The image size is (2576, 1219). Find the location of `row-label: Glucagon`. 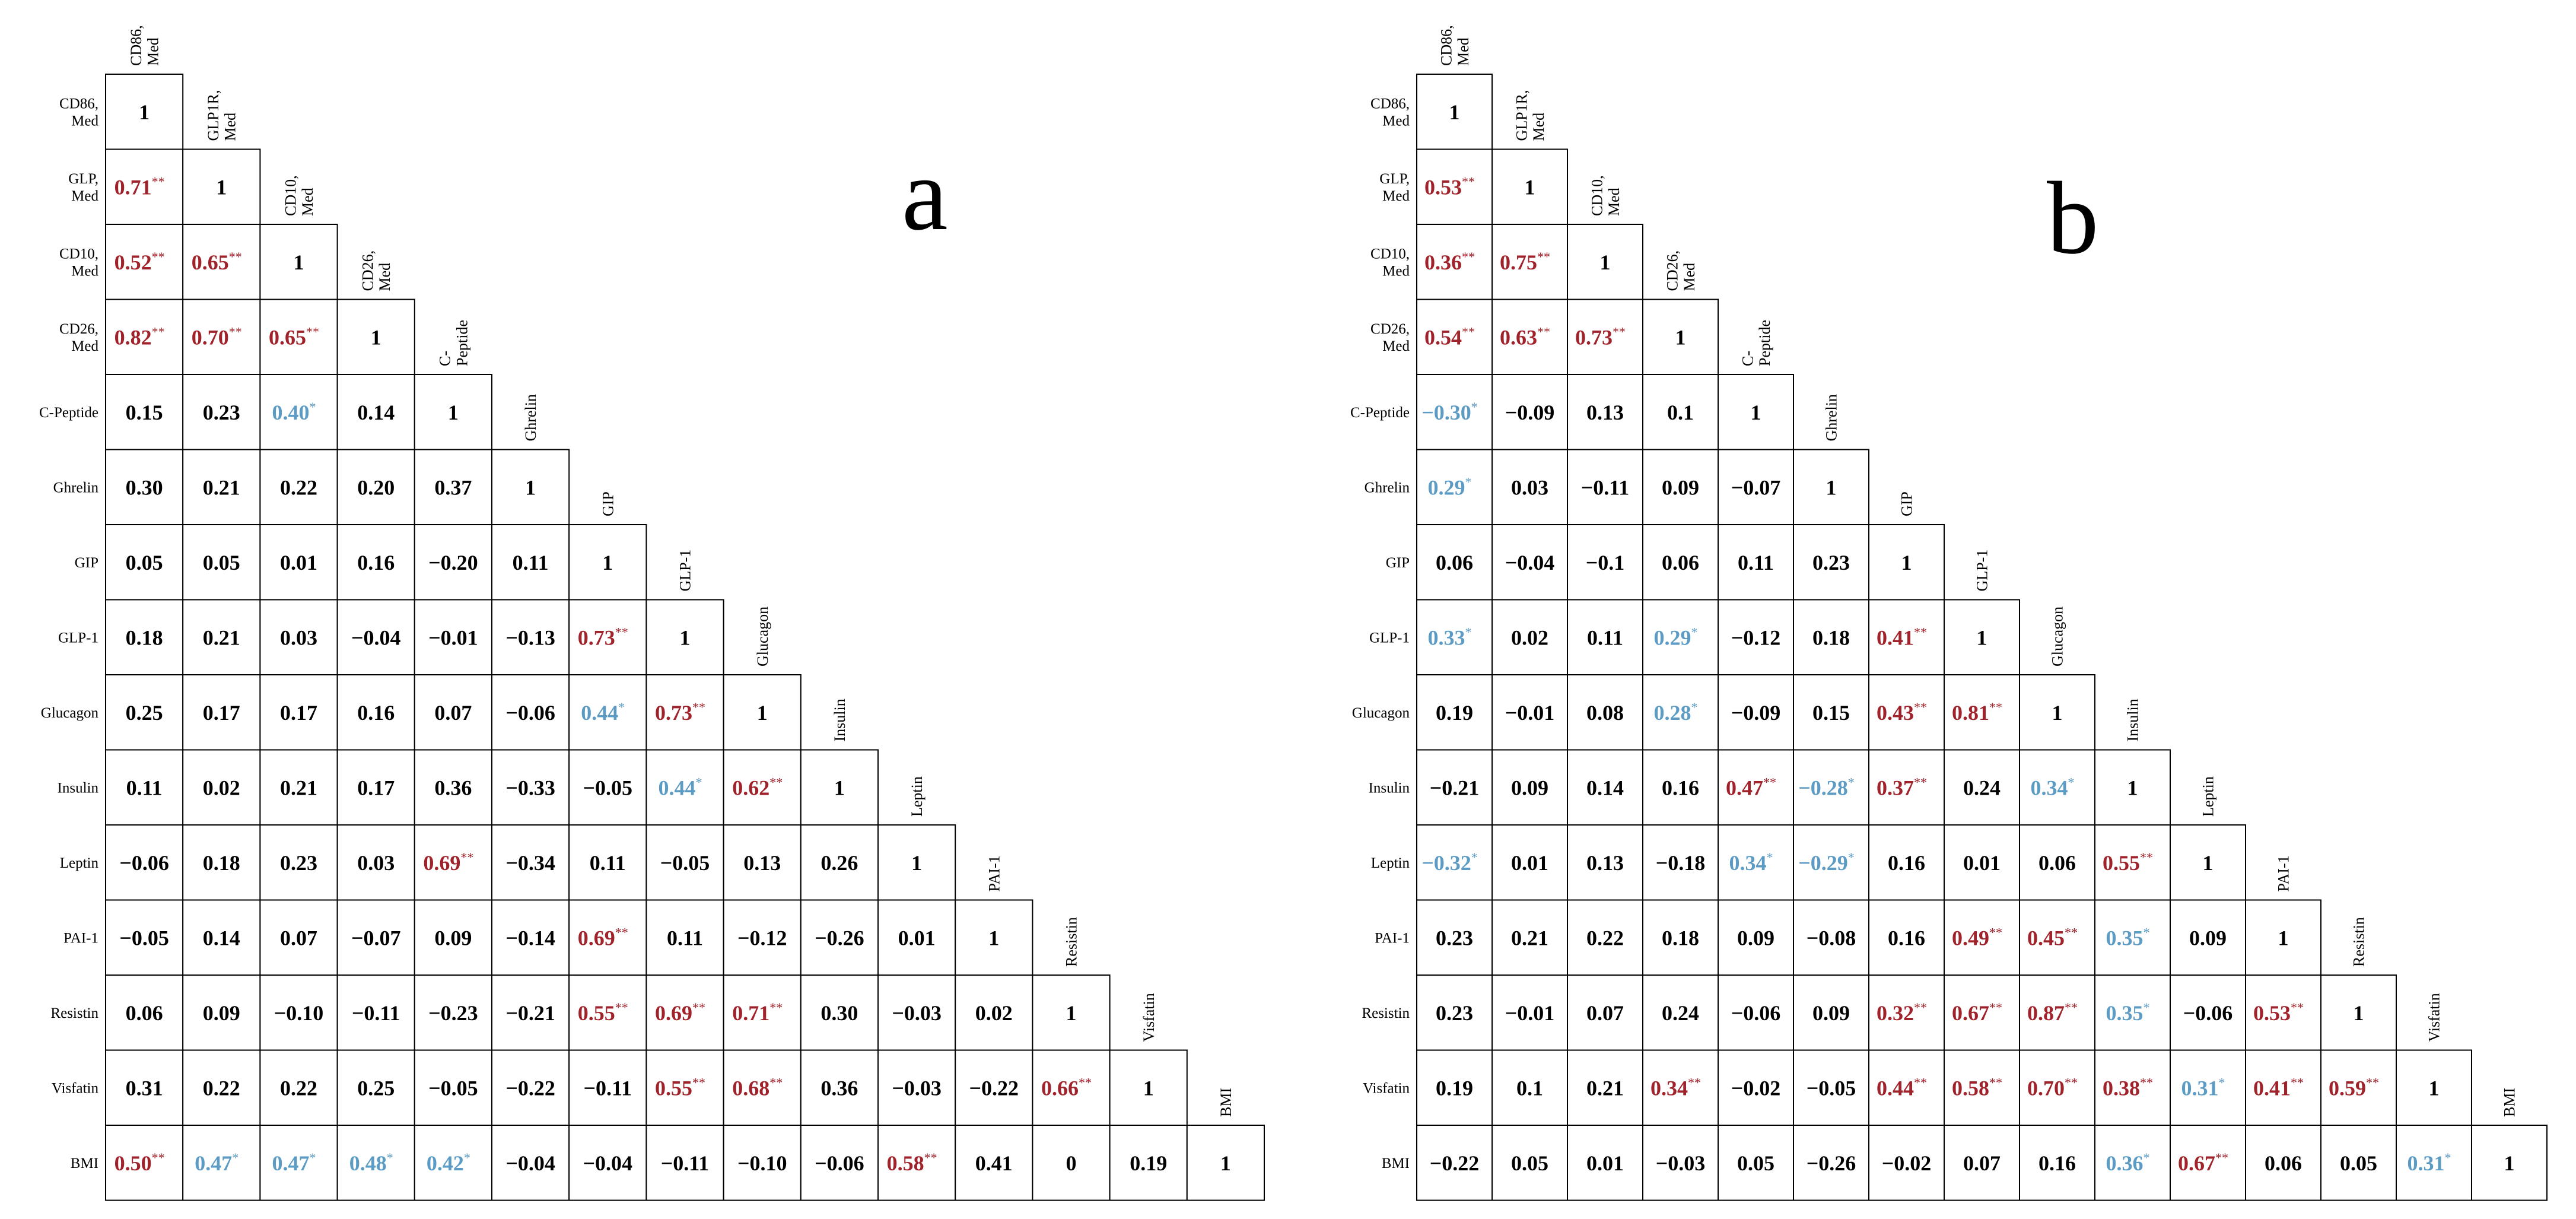

row-label: Glucagon is located at coordinates (70, 713).